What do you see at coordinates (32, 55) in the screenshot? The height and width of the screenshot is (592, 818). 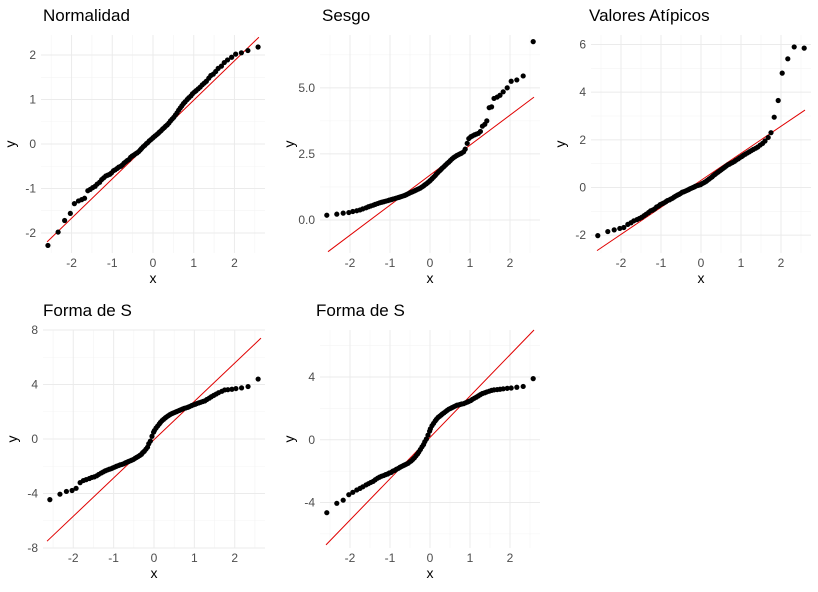 I see `y-tick-label: 2` at bounding box center [32, 55].